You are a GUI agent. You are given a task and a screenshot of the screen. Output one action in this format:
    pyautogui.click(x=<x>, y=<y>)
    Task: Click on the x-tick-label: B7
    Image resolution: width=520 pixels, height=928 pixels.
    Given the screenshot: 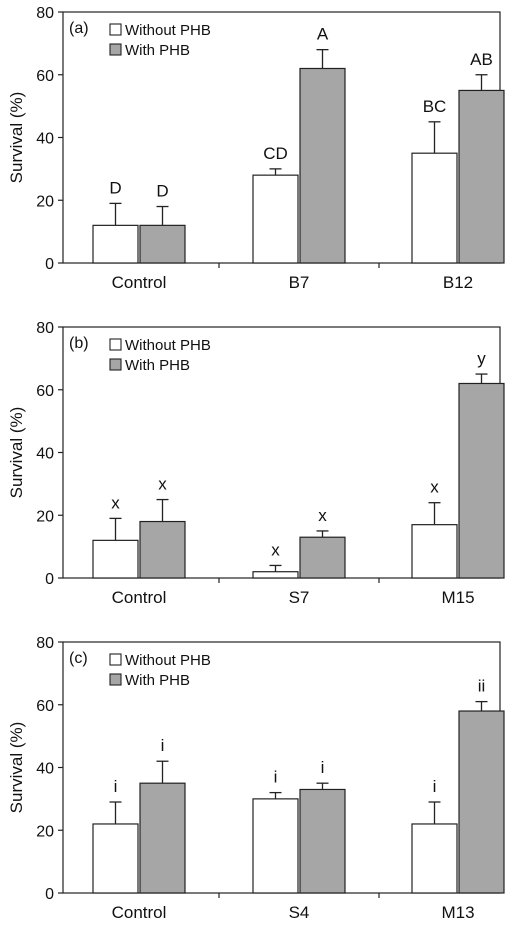 What is the action you would take?
    pyautogui.click(x=299, y=282)
    